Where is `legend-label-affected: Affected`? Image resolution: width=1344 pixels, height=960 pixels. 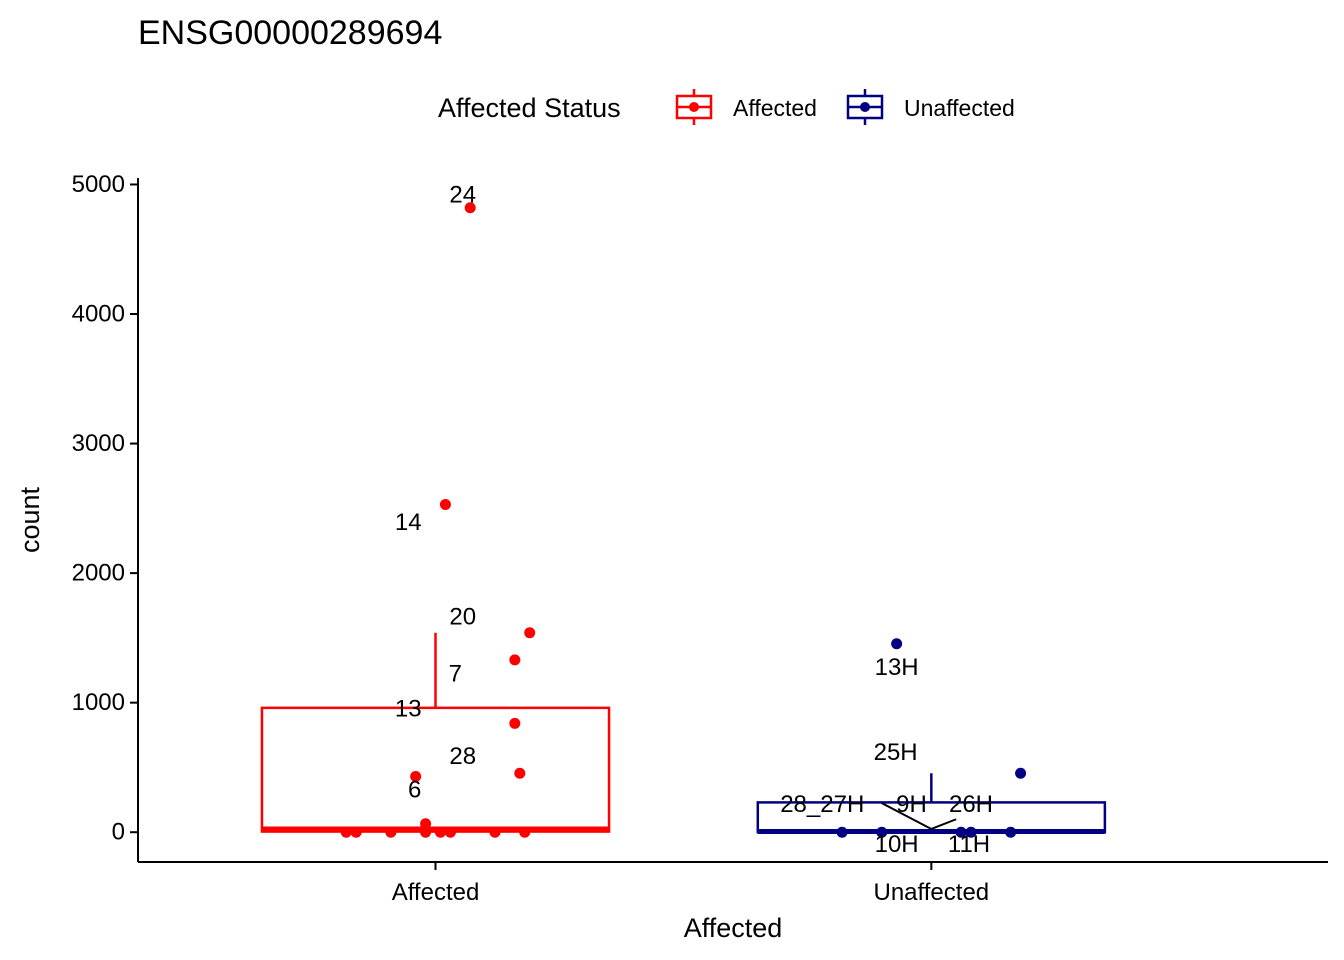 legend-label-affected: Affected is located at coordinates (775, 108).